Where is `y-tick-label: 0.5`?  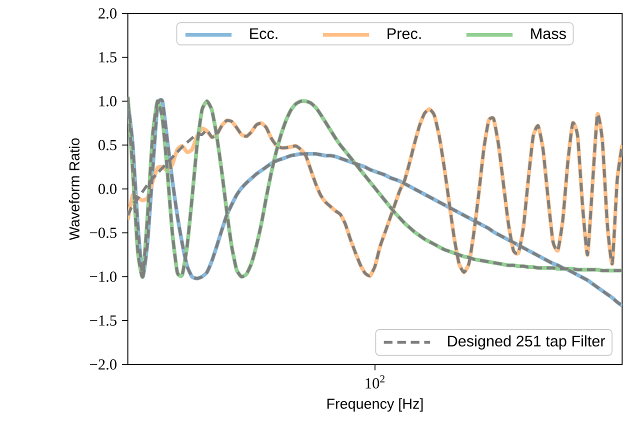
y-tick-label: 0.5 is located at coordinates (107, 145).